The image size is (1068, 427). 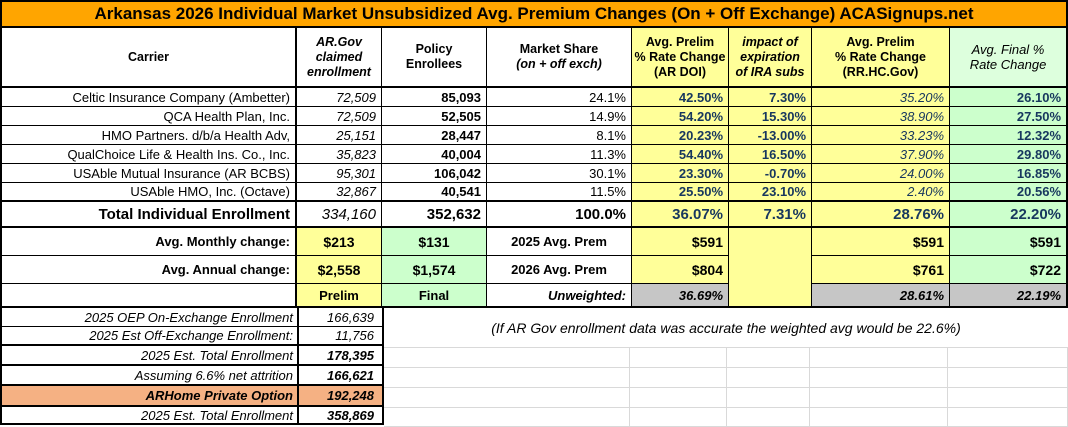 I want to click on final-rate-change: 27.50%, so click(x=1008, y=116).